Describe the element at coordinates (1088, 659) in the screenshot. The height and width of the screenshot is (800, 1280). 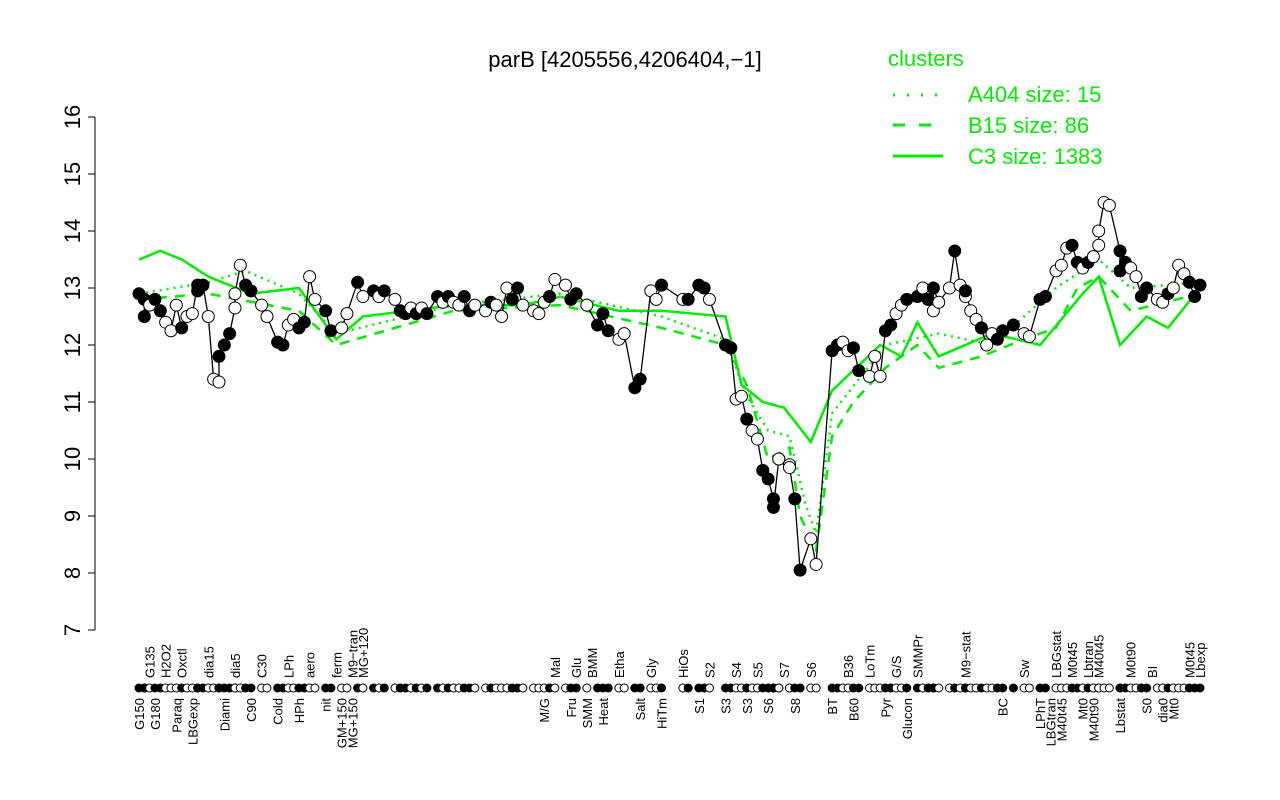
I see `x-label-top: Lbtran` at that location.